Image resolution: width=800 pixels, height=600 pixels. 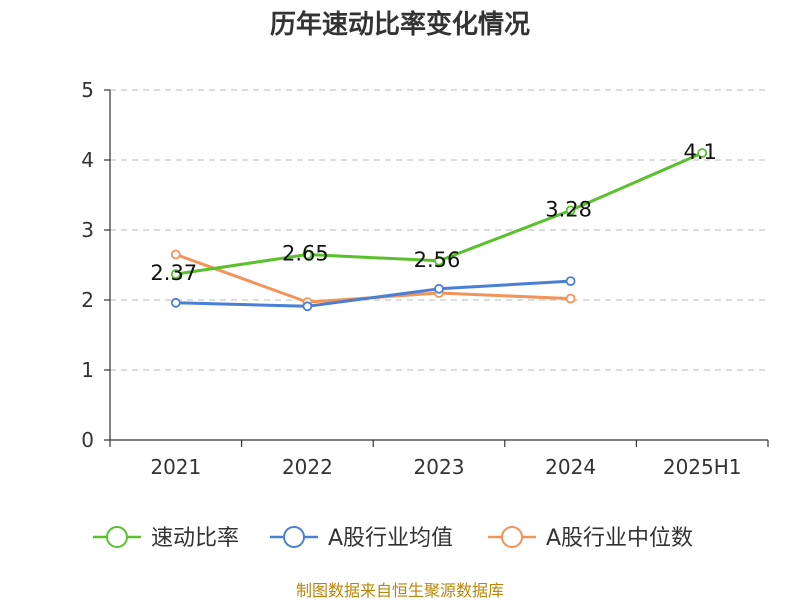 What do you see at coordinates (400, 590) in the screenshot?
I see `source-note: 制图数据来自恒生聚源数据库` at bounding box center [400, 590].